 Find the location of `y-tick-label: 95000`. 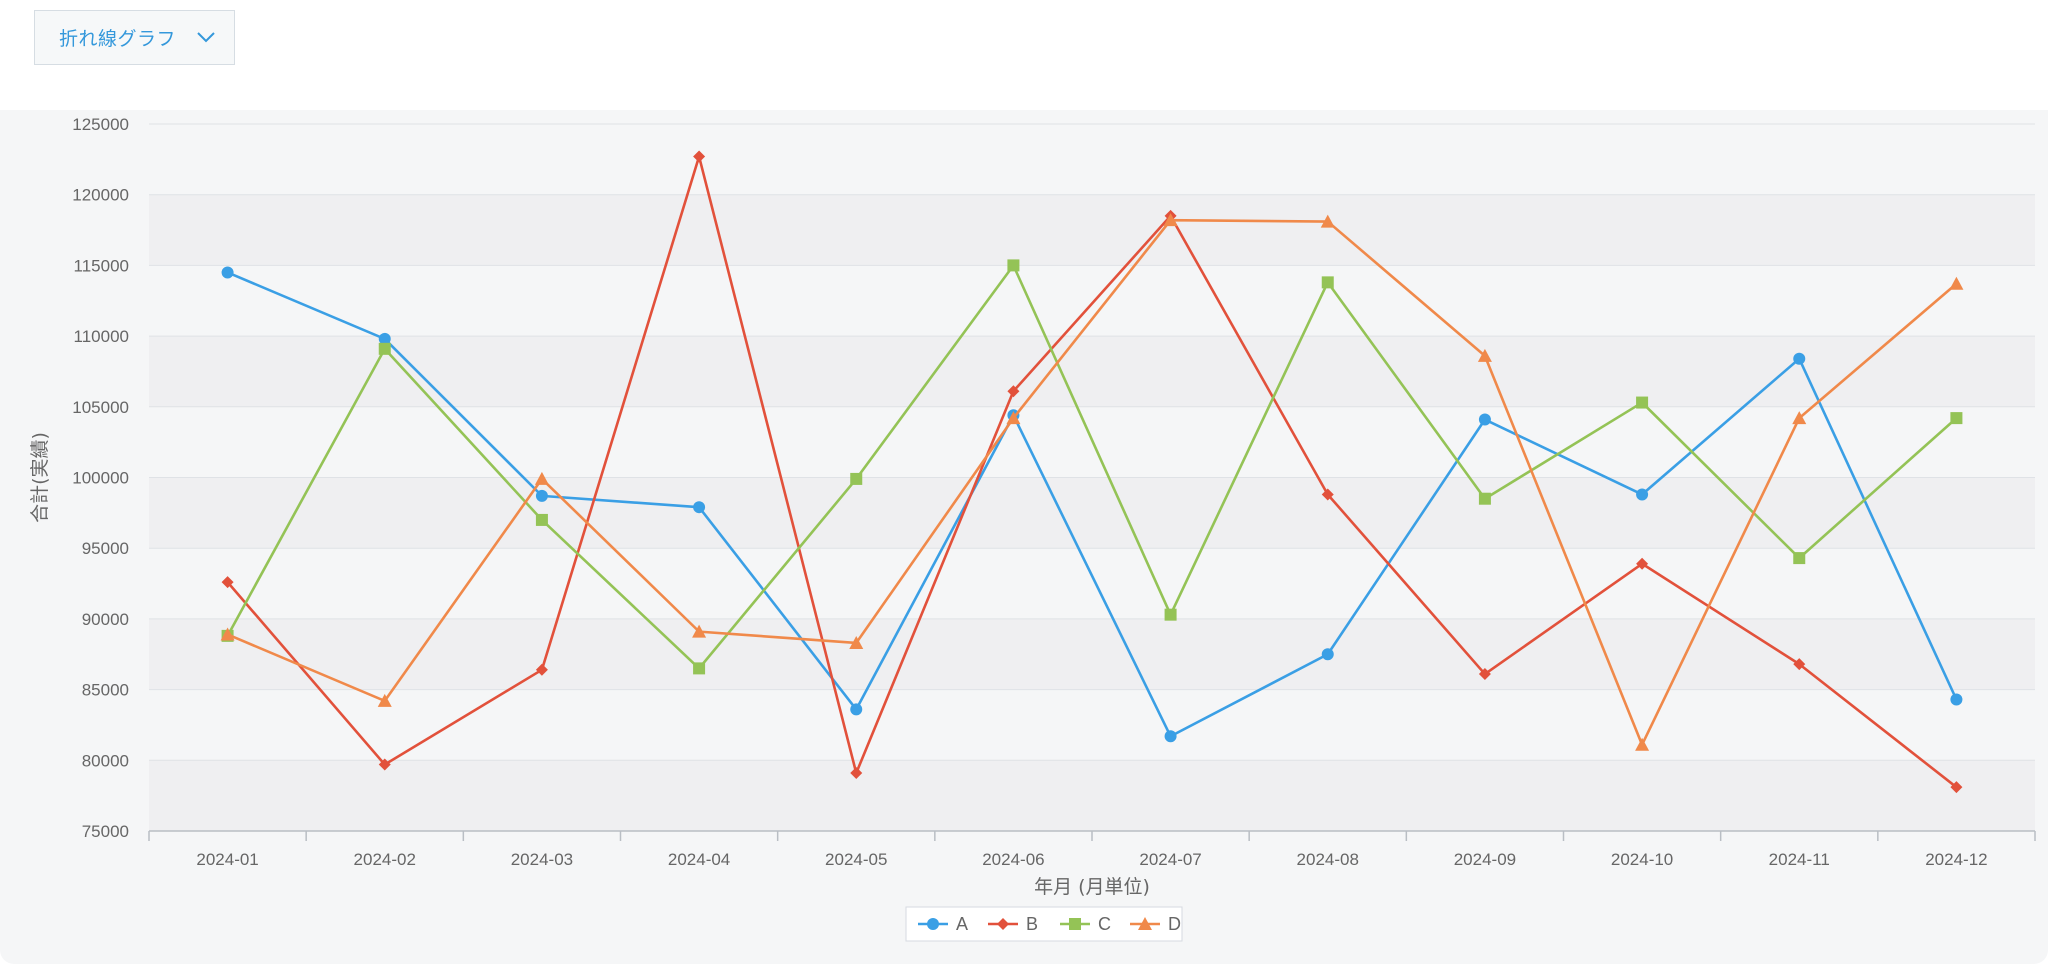

y-tick-label: 95000 is located at coordinates (105, 548).